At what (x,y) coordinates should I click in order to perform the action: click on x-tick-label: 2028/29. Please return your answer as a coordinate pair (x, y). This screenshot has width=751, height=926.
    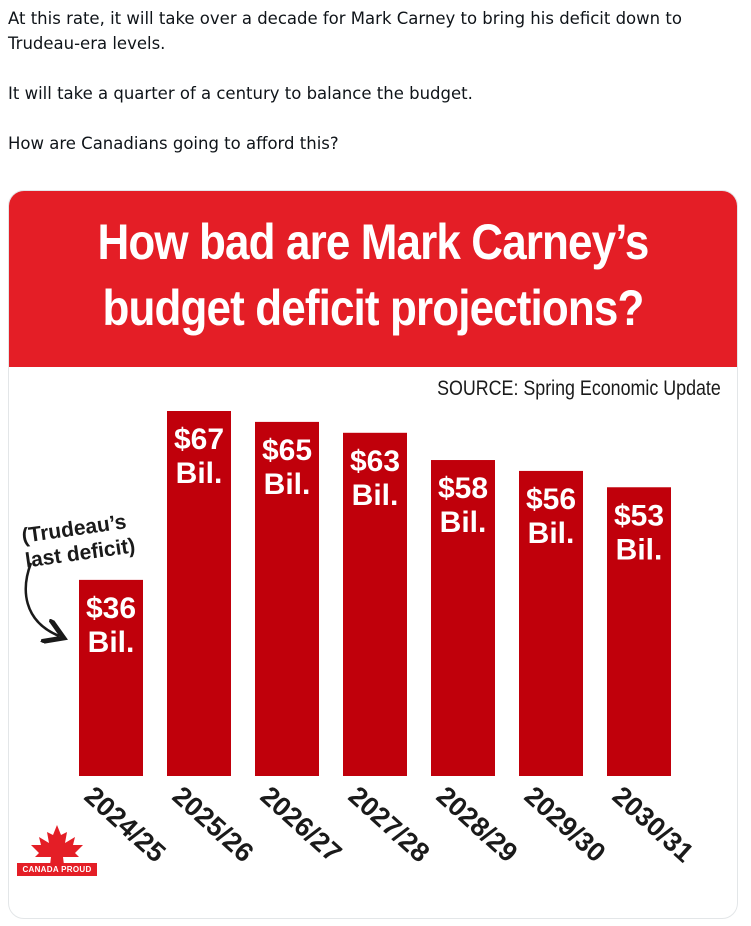
    Looking at the image, I should click on (477, 825).